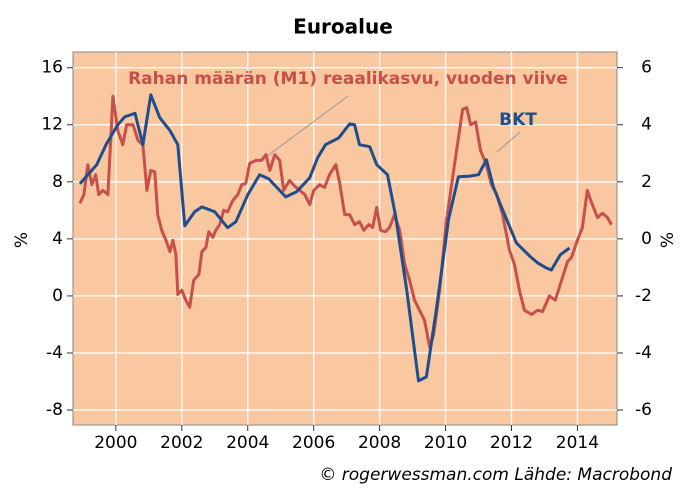 The width and height of the screenshot is (687, 504). What do you see at coordinates (57, 296) in the screenshot?
I see `y-tick-label: 0` at bounding box center [57, 296].